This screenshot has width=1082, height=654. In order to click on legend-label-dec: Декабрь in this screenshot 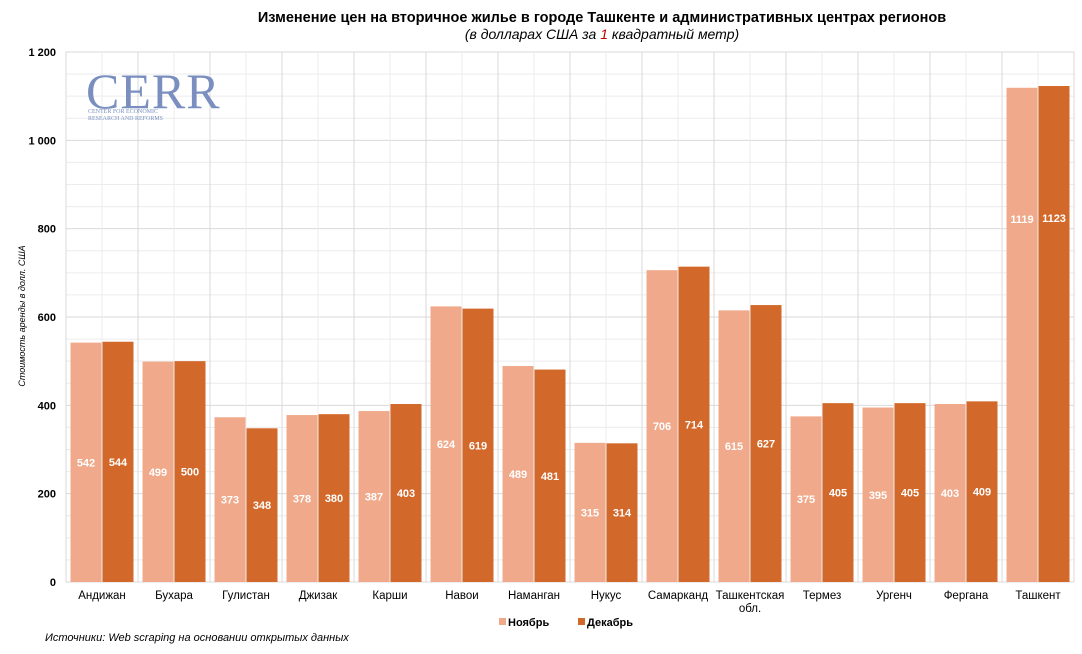, I will do `click(610, 623)`.